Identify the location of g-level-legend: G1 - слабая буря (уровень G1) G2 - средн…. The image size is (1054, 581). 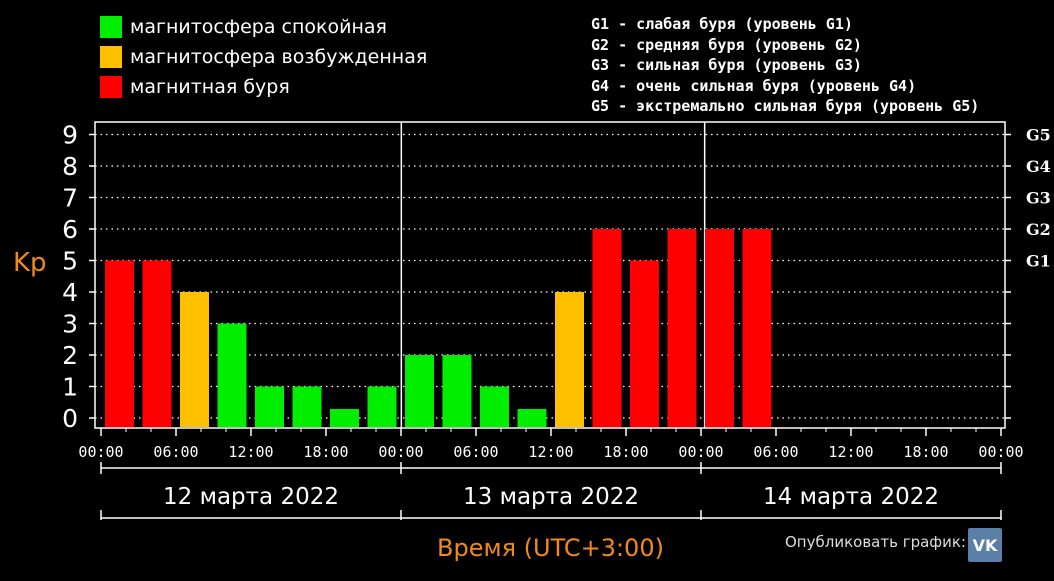
(785, 65).